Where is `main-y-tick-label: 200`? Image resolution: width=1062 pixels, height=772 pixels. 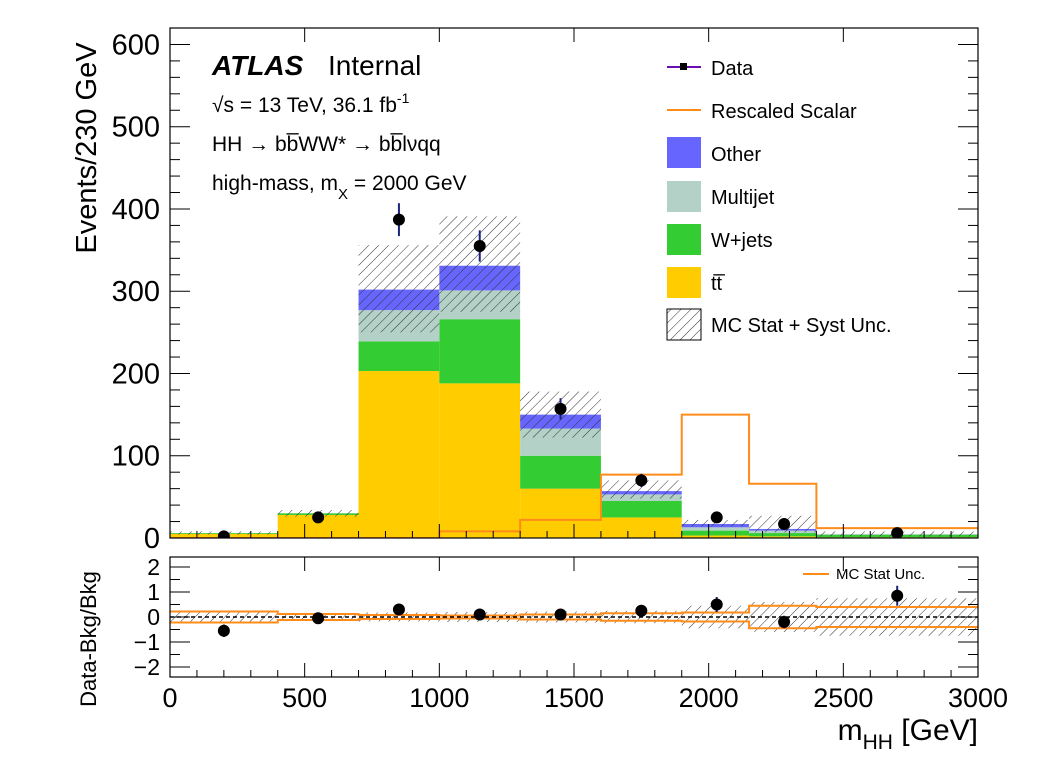
main-y-tick-label: 200 is located at coordinates (136, 374).